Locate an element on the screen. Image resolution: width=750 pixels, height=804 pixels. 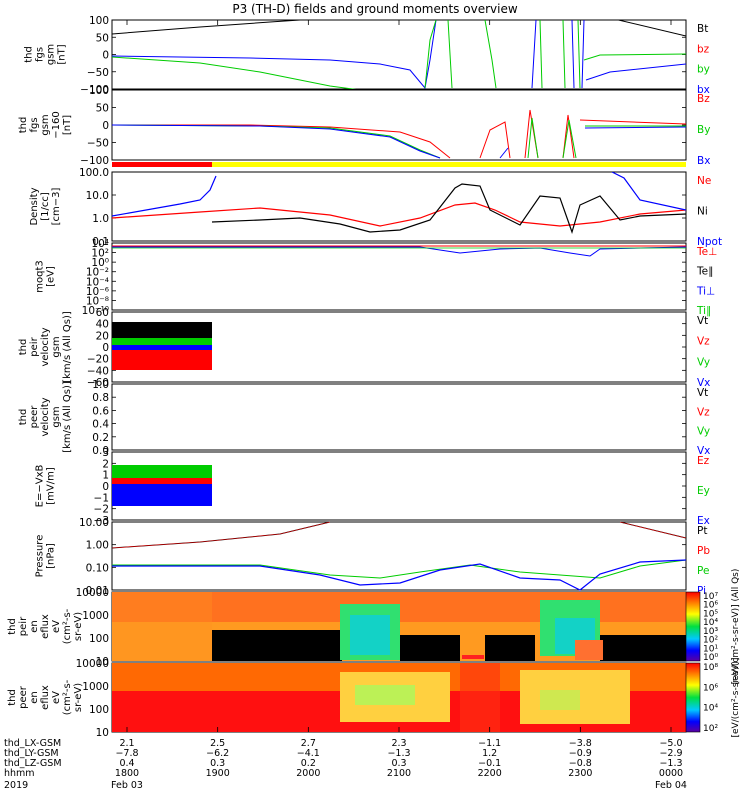
ytick-label: 10² is located at coordinates (100, 254).